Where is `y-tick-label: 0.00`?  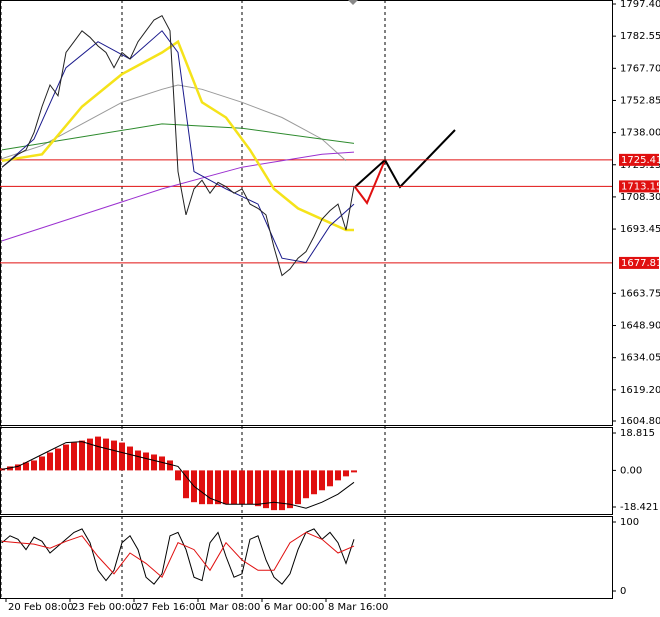 y-tick-label: 0.00 is located at coordinates (631, 470).